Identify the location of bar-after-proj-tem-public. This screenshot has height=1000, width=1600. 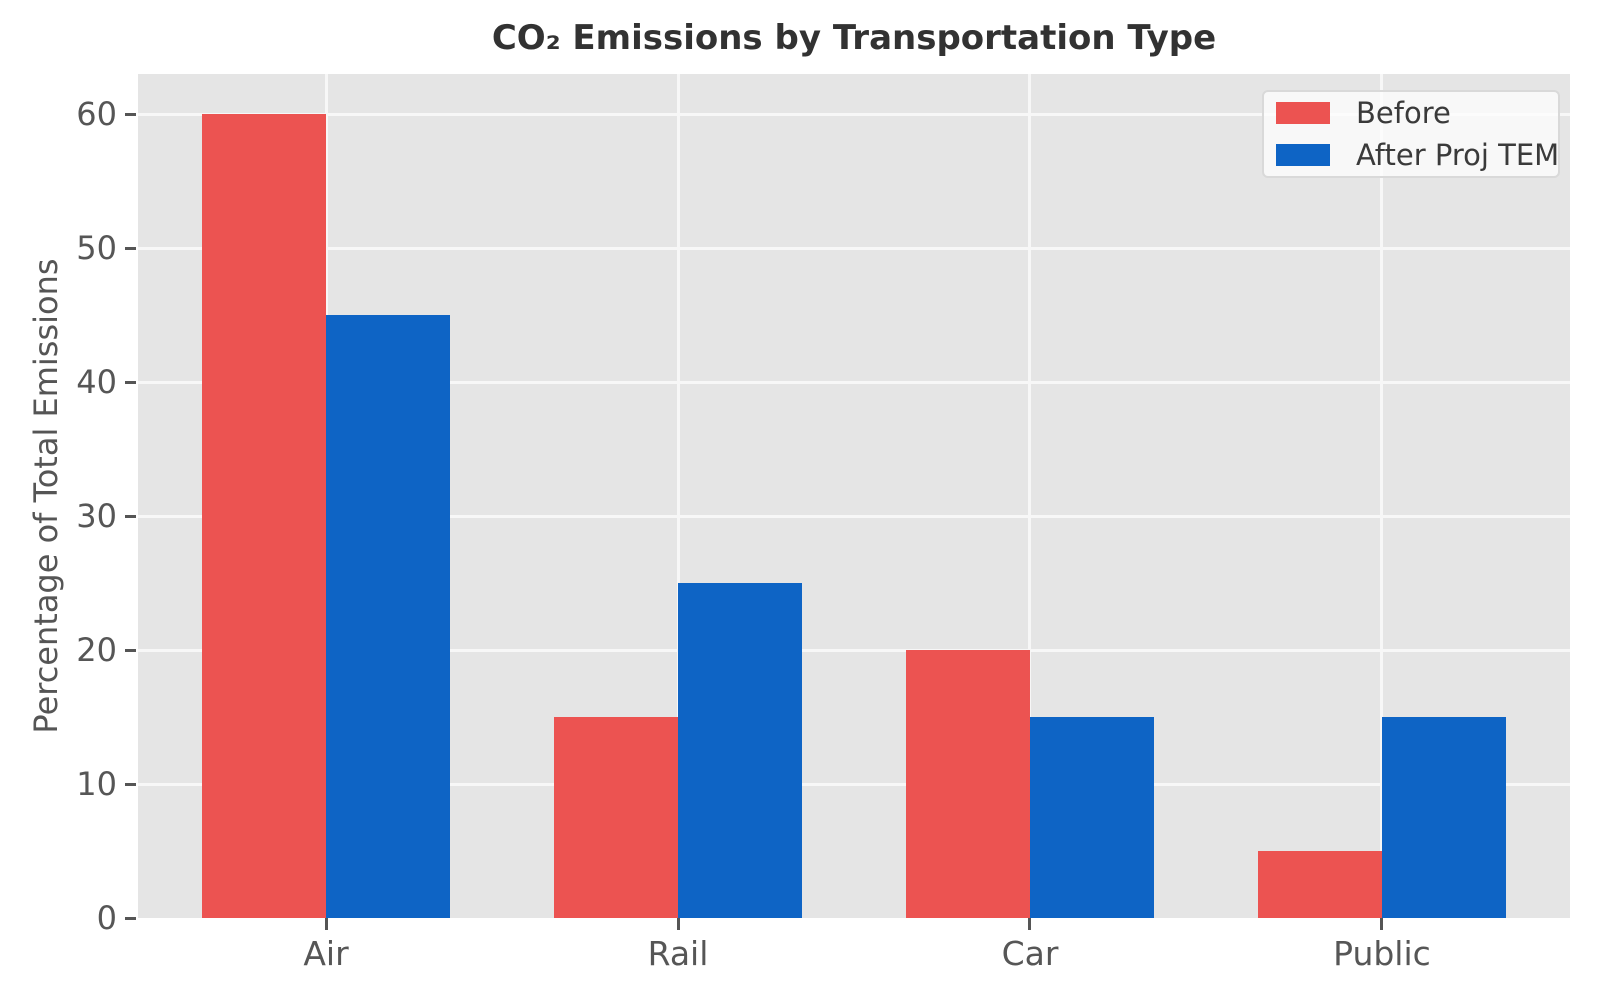
(1443, 817).